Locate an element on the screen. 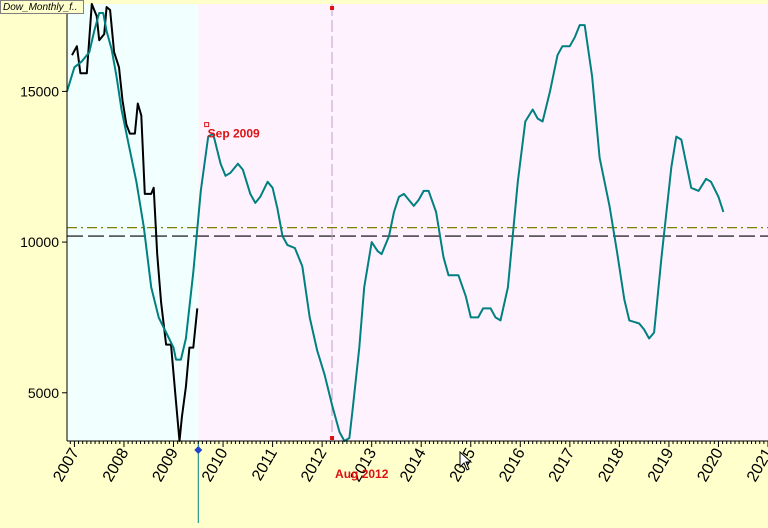  annotation-aug-2012: Aug 2012 is located at coordinates (362, 474).